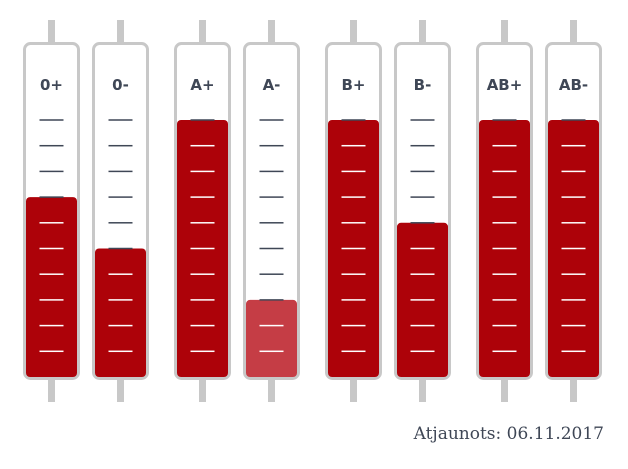  What do you see at coordinates (202, 211) in the screenshot?
I see `tube-a-negpos: A+` at bounding box center [202, 211].